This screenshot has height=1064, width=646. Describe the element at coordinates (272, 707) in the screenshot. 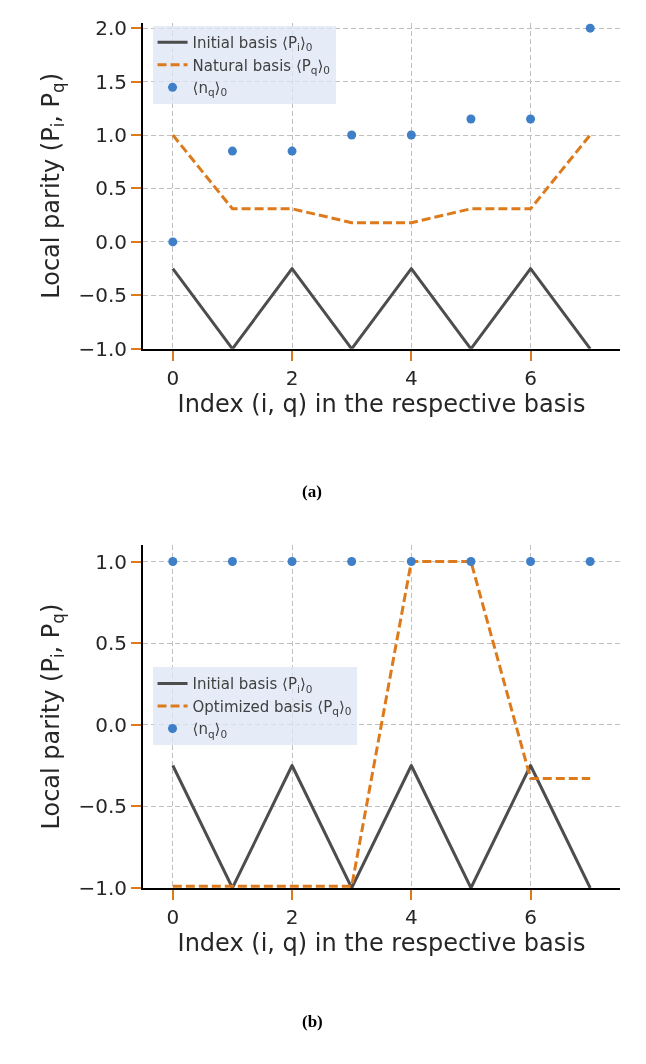

I see `legend-label: Optimized basis ⟨P$_{q}$⟩$_{0}$` at that location.